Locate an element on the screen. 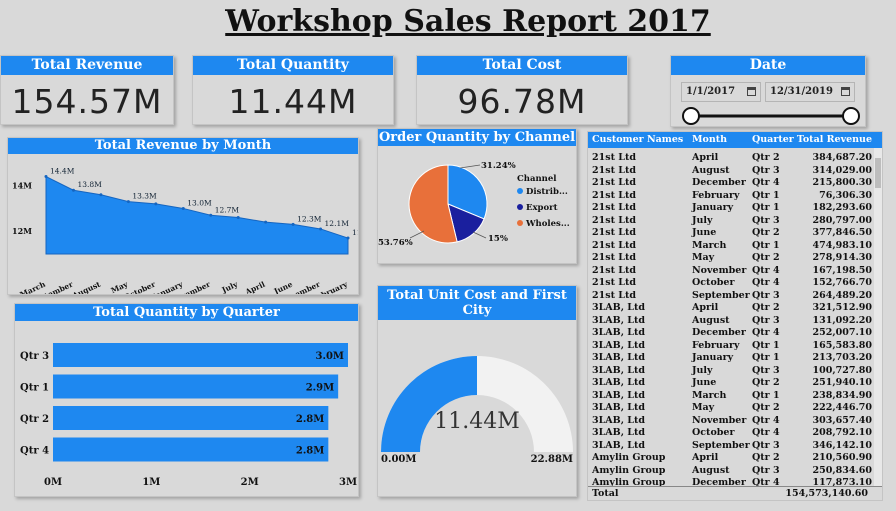 Image resolution: width=896 pixels, height=511 pixels. table-row: 3LAB, Ltd December Qtr 4 252,007.10 is located at coordinates (732, 333).